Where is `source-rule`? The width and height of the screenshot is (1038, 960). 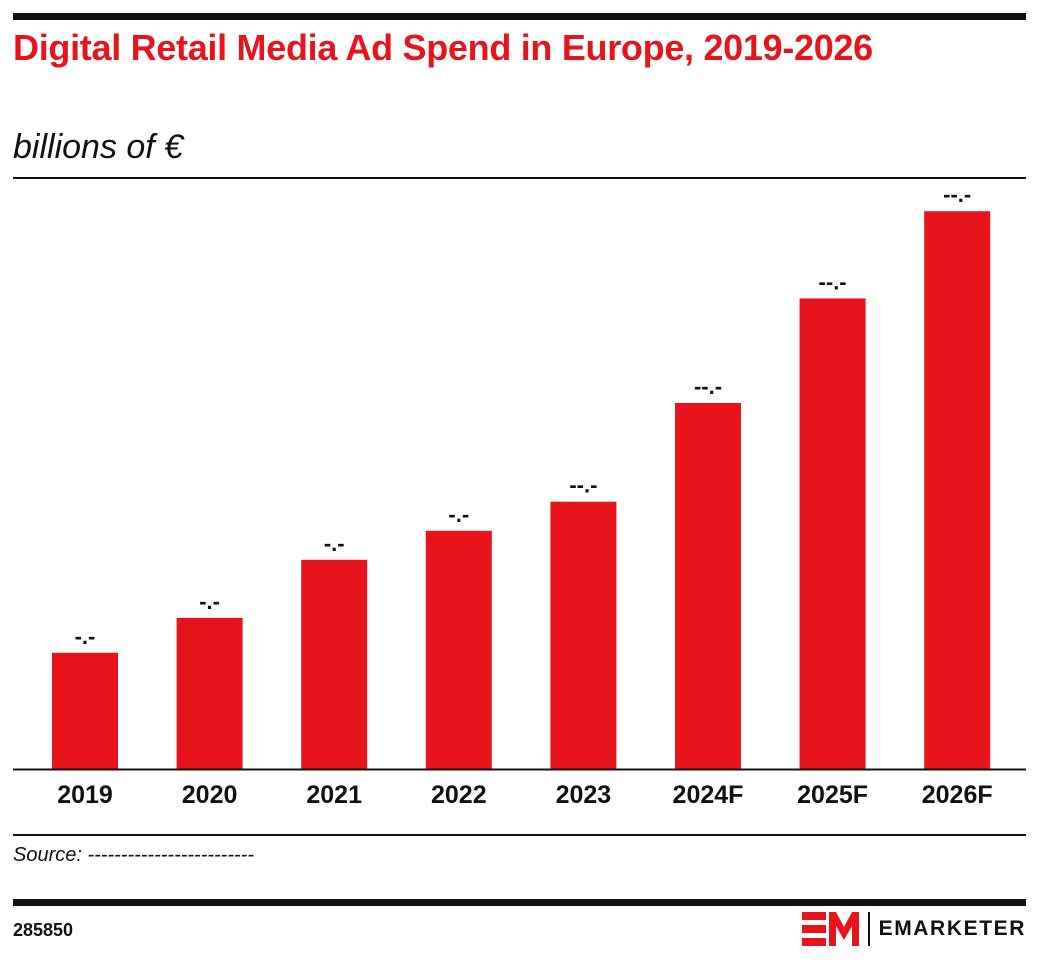
source-rule is located at coordinates (519, 835).